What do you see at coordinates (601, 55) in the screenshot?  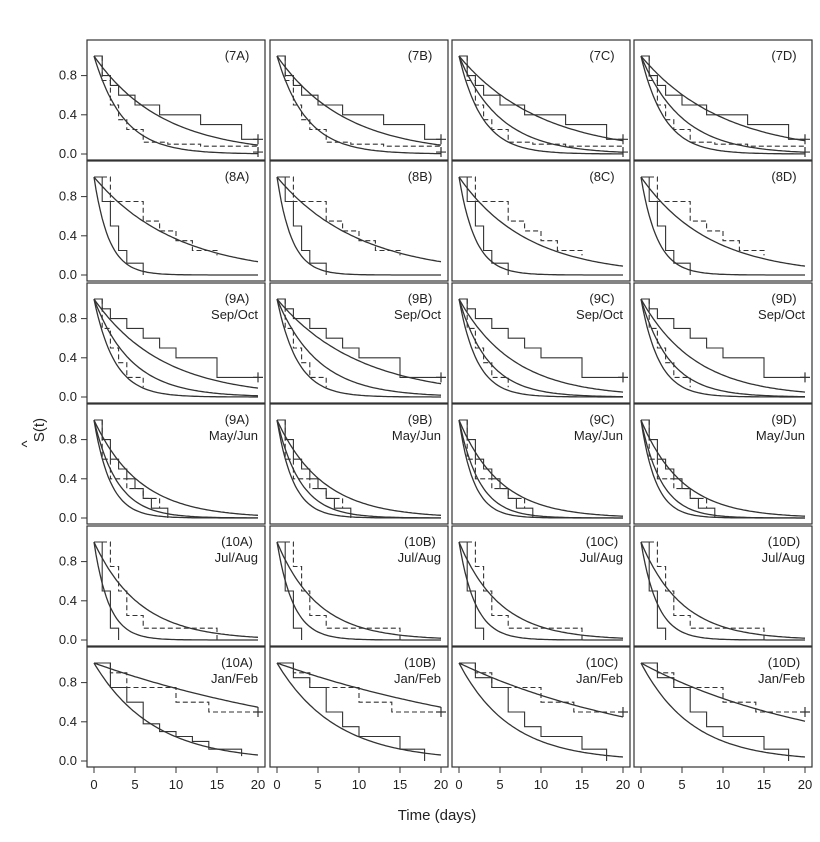 I see `panel-label: (7C)` at bounding box center [601, 55].